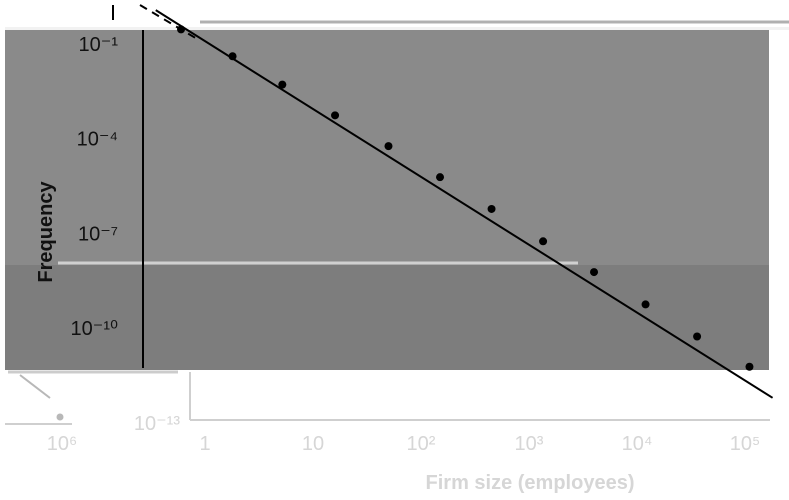 This screenshot has width=789, height=500. What do you see at coordinates (157, 424) in the screenshot?
I see `y-tick-label: 10⁻¹³` at bounding box center [157, 424].